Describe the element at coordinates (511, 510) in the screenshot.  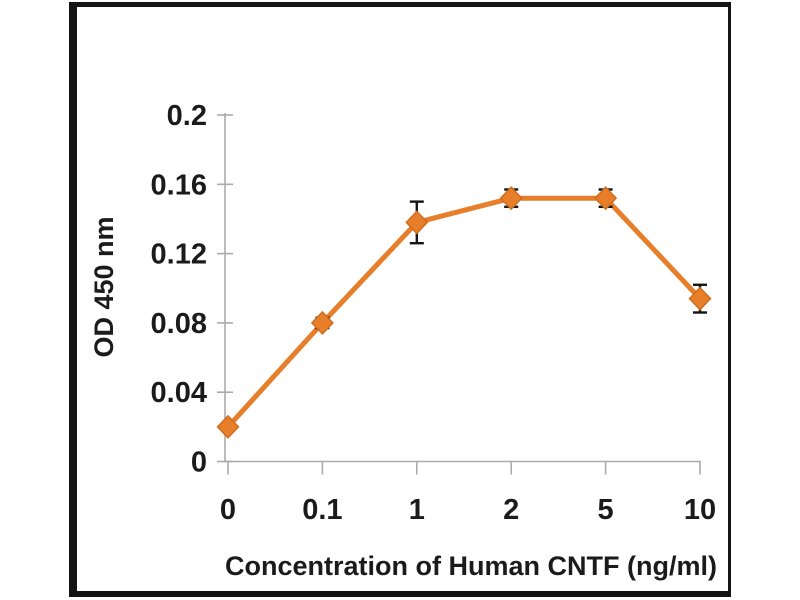
I see `x-tick-label: 2` at that location.